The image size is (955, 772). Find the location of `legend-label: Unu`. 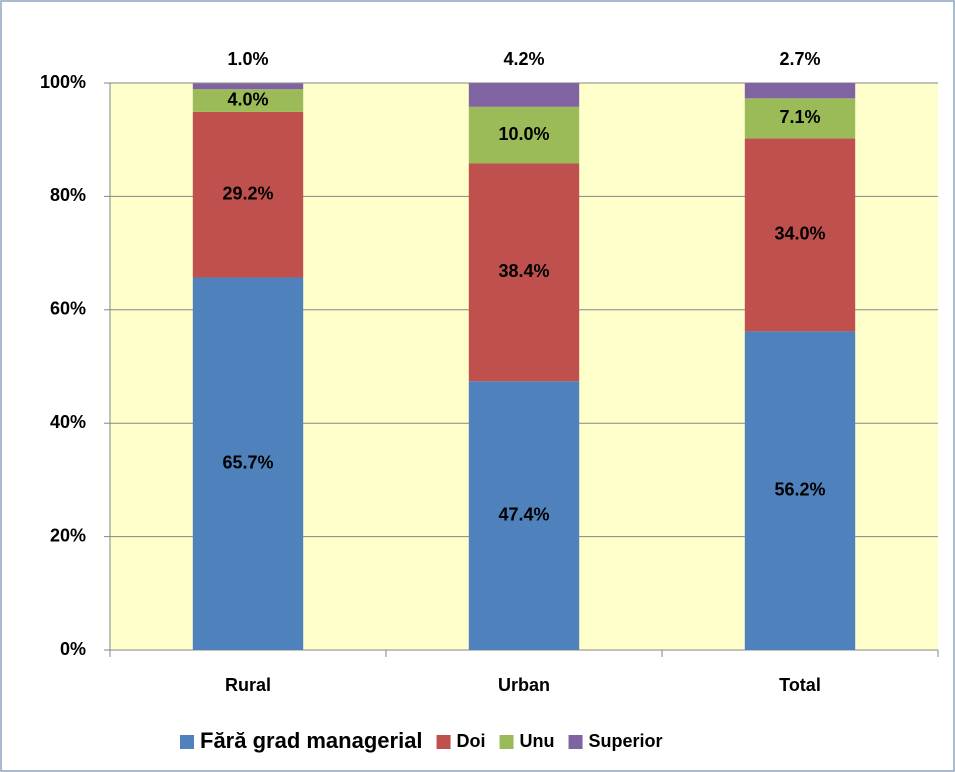

legend-label: Unu is located at coordinates (537, 741).